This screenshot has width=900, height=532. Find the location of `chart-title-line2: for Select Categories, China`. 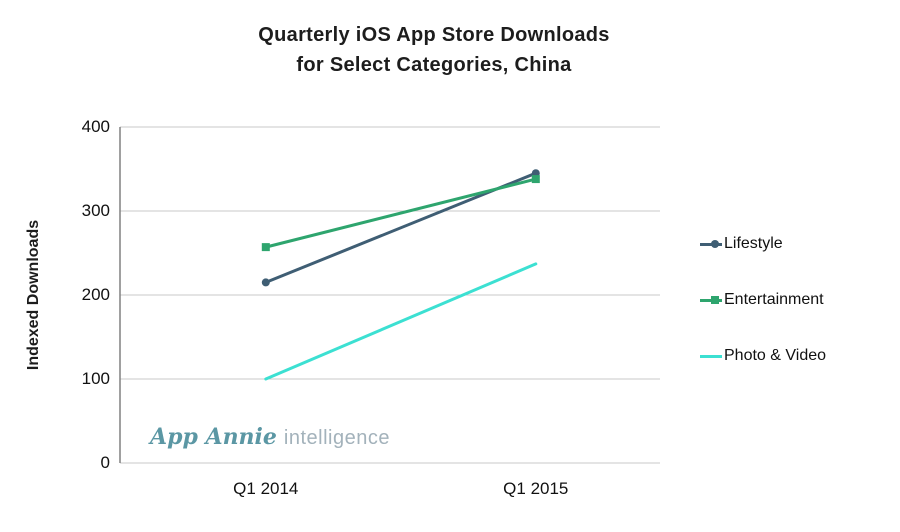

chart-title-line2: for Select Categories, China is located at coordinates (434, 65).